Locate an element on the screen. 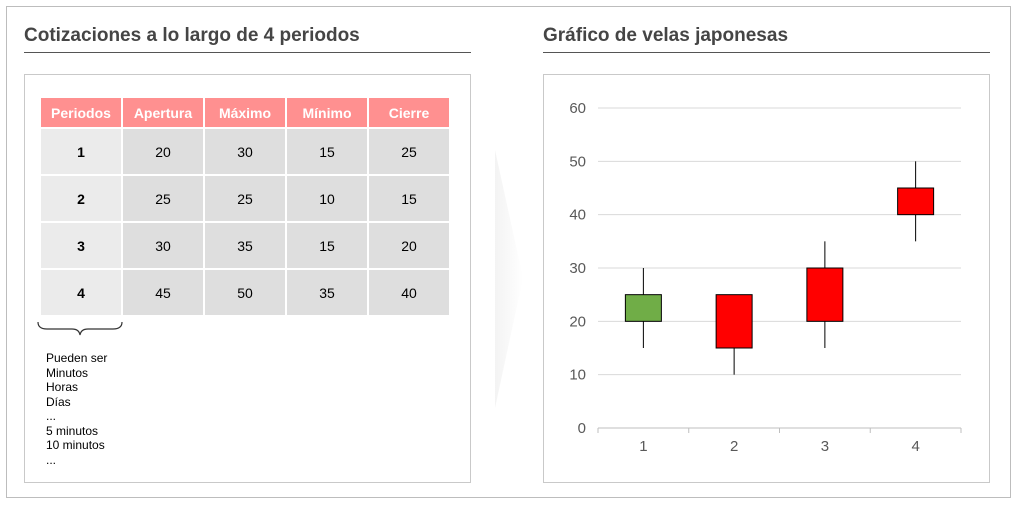 The height and width of the screenshot is (507, 1020). y-tick-label: 60 is located at coordinates (577, 108).